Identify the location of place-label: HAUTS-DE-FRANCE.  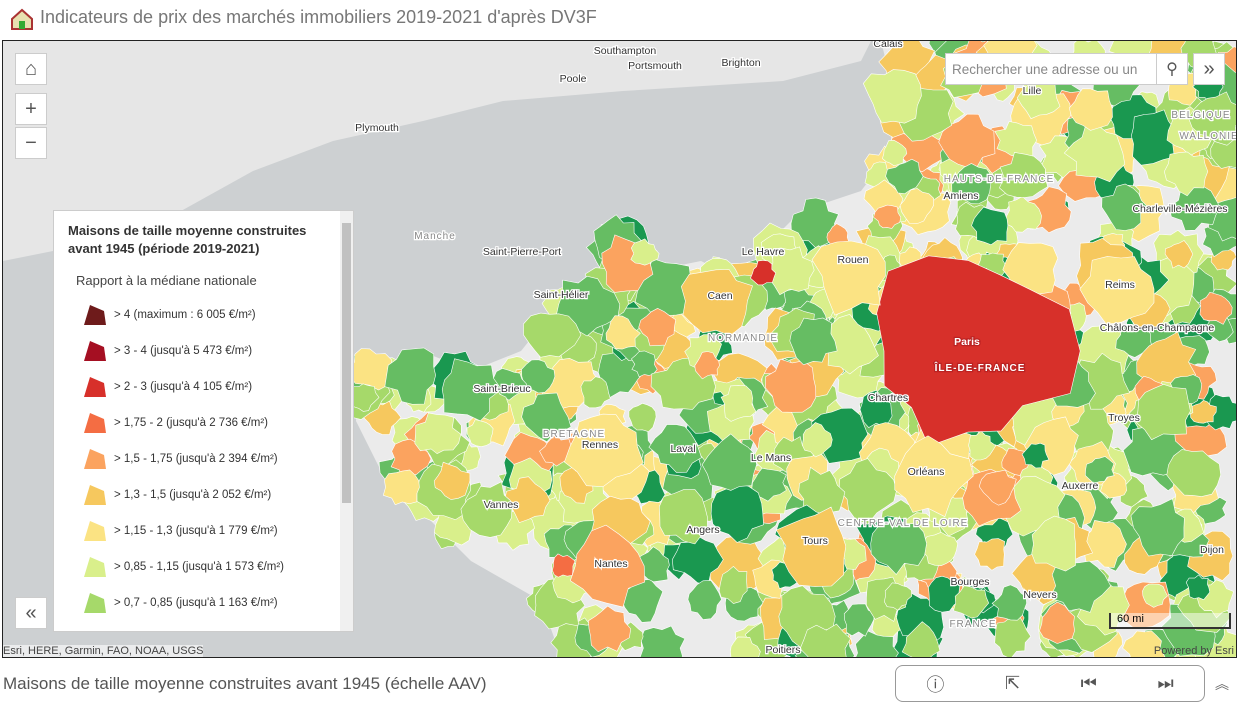
(999, 179).